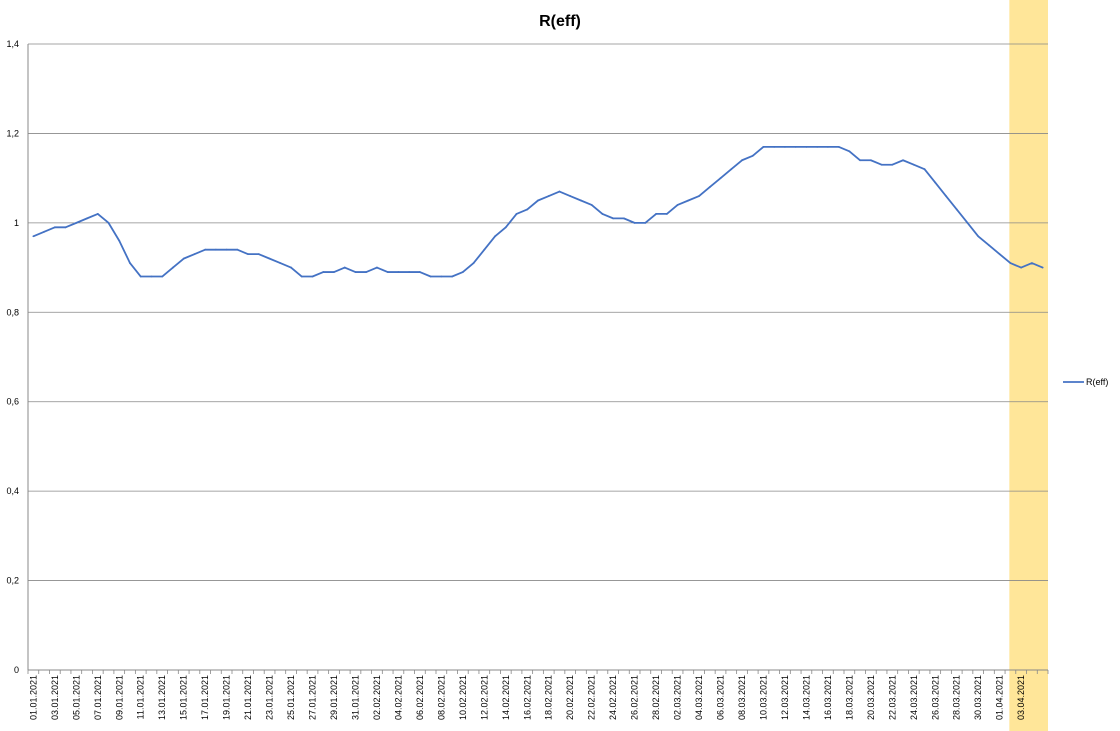  What do you see at coordinates (355, 697) in the screenshot?
I see `x-tick-label: 31.01.2021` at bounding box center [355, 697].